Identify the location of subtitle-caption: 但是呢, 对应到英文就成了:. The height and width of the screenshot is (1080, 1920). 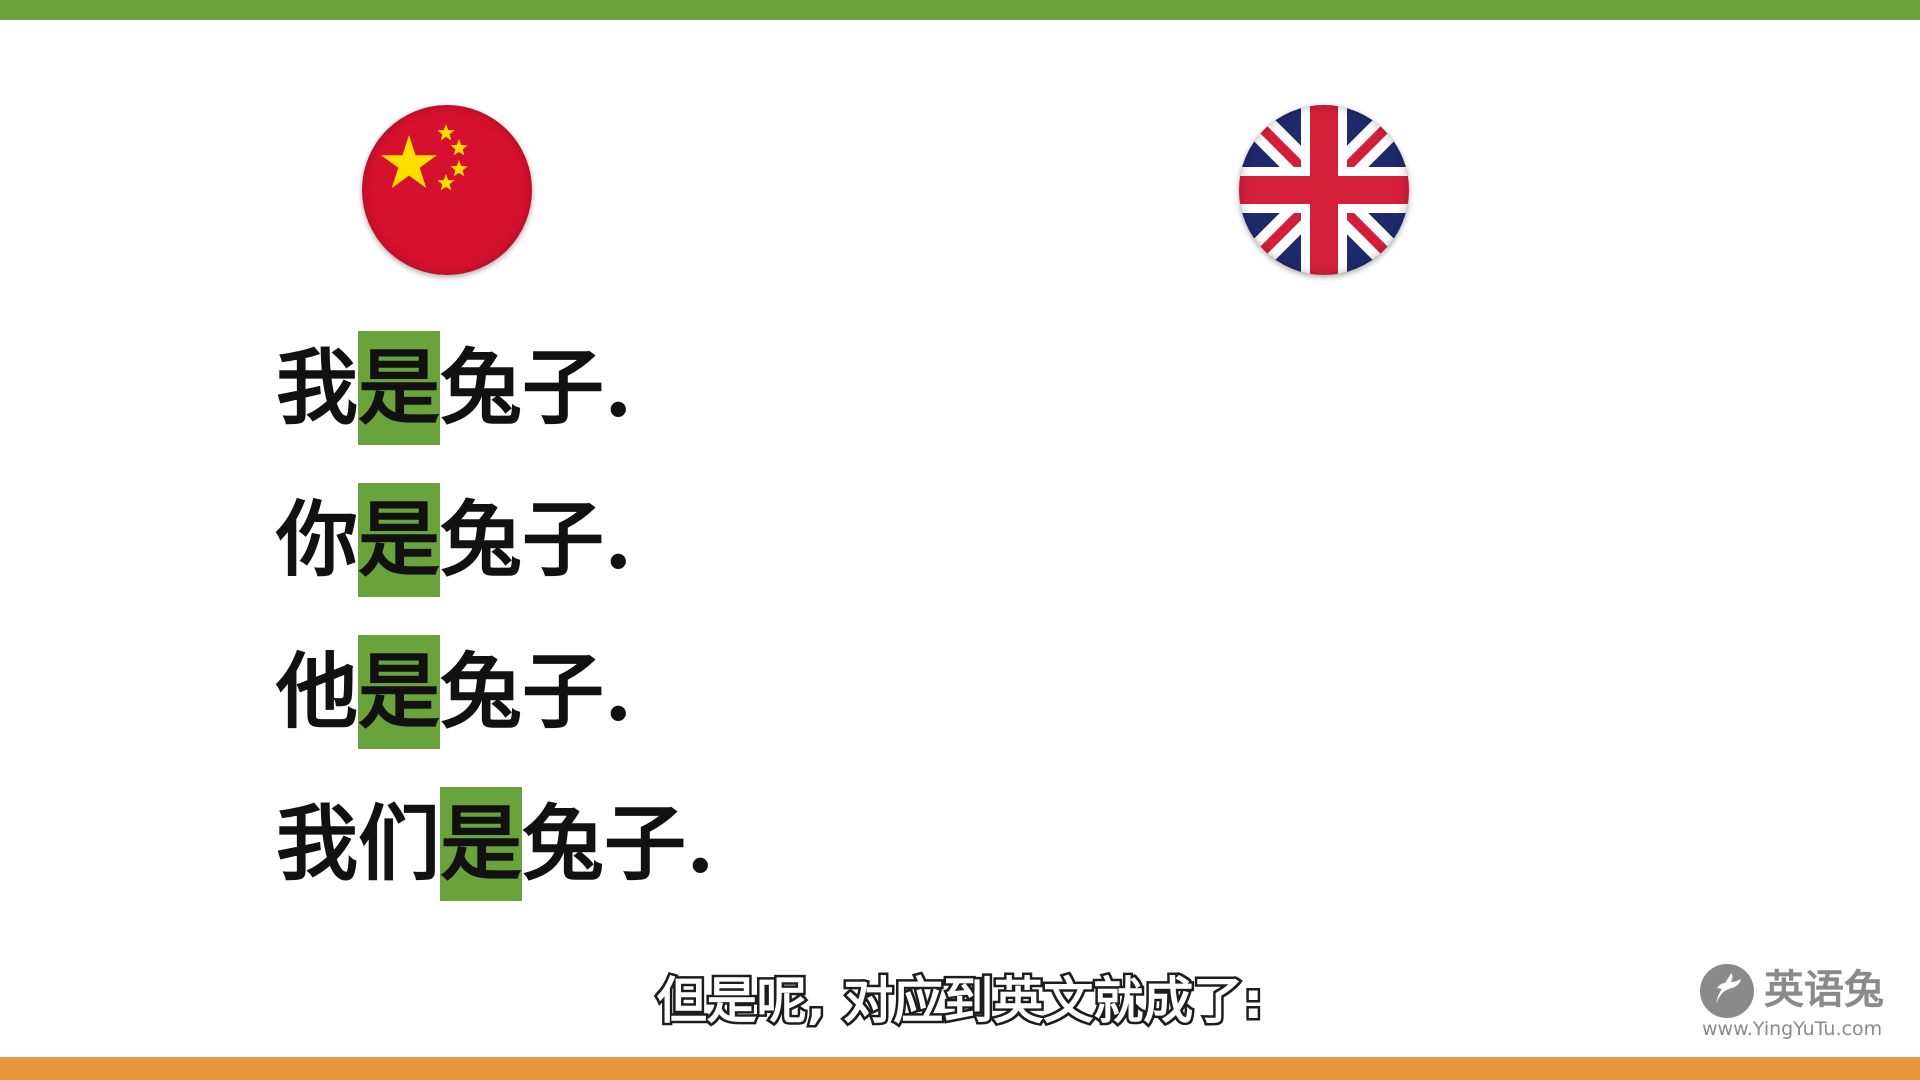
(959, 1001).